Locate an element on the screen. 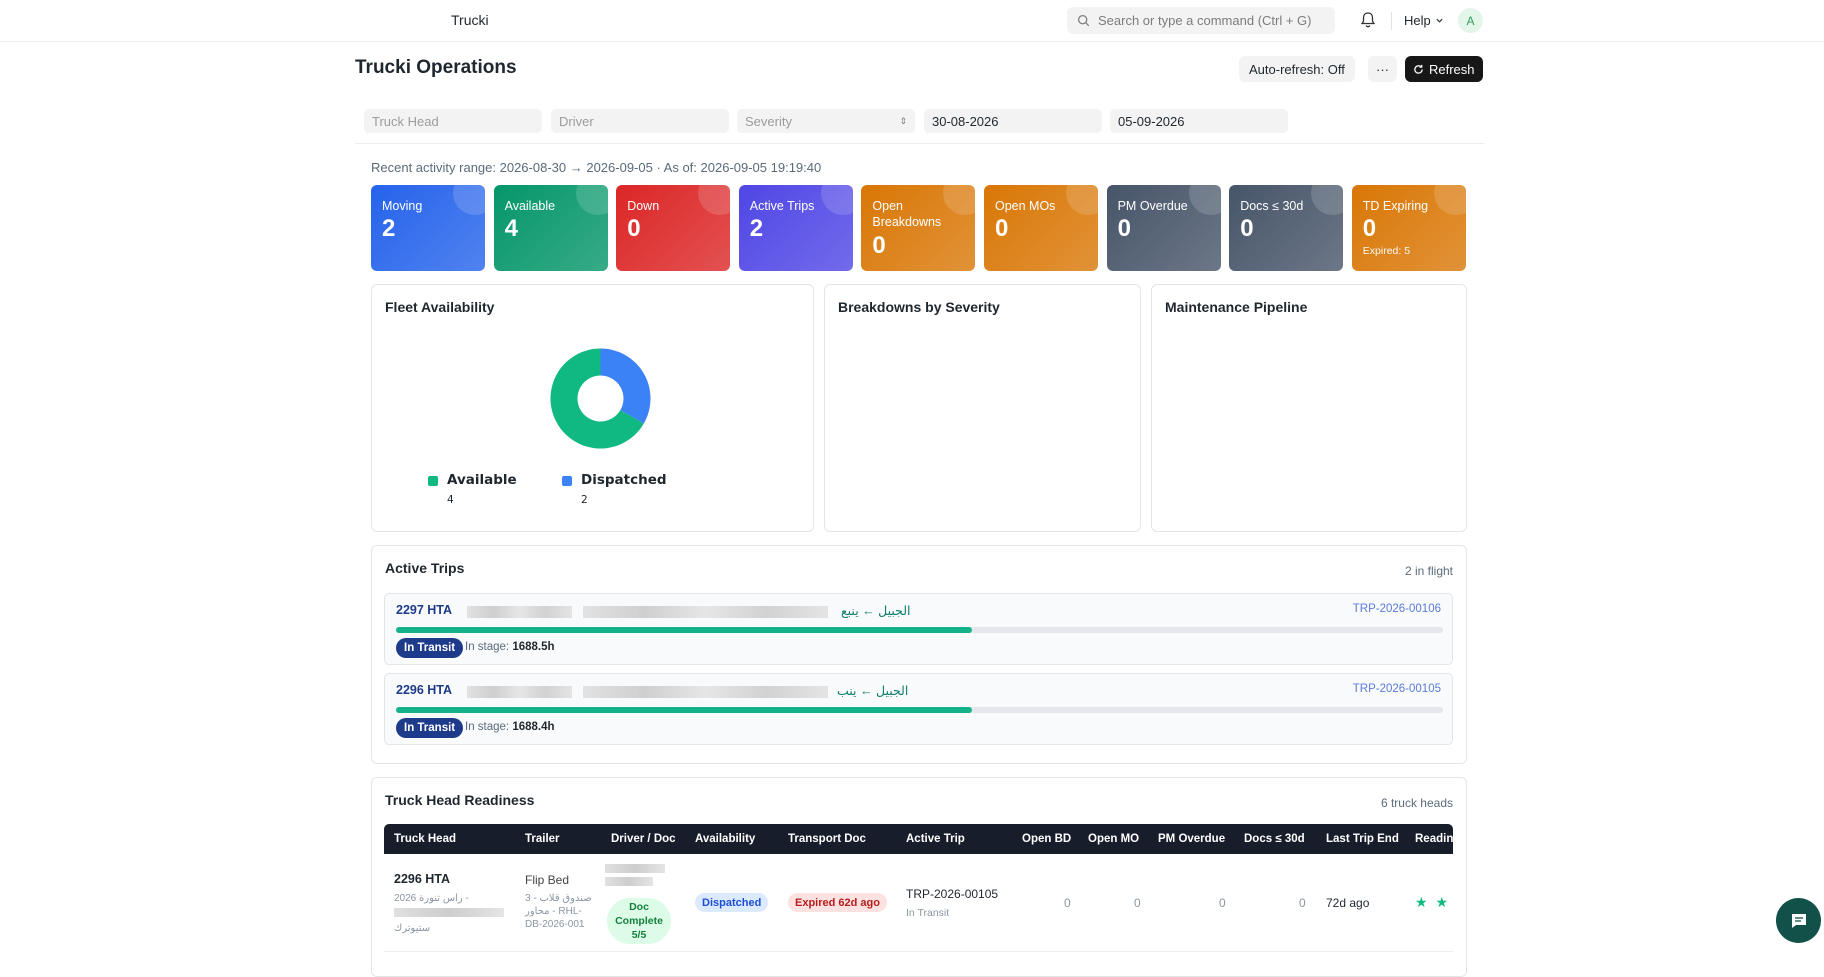  search-bar: Search or type a command (Ctrl + G) is located at coordinates (1201, 20).